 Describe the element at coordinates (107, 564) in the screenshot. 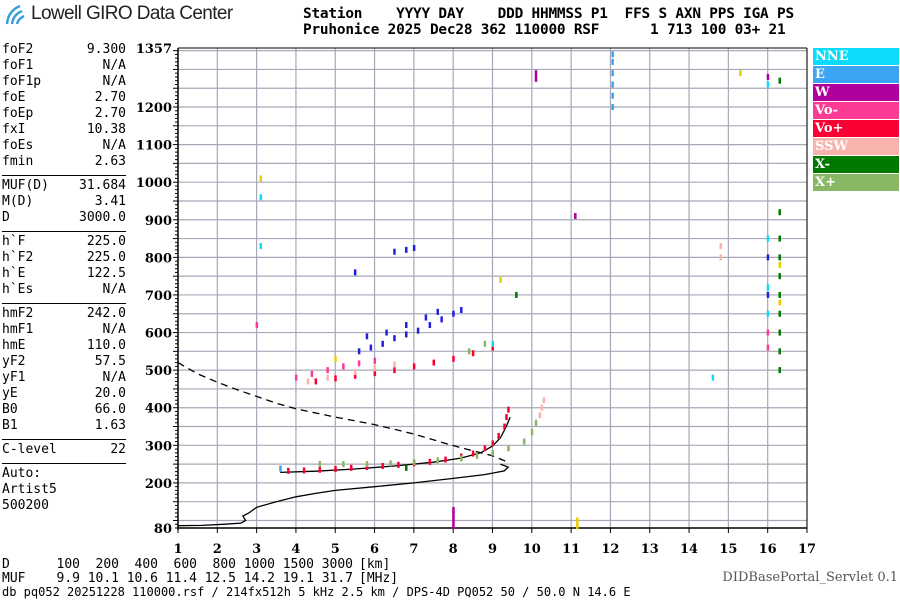

I see `footer-cell: 200` at that location.